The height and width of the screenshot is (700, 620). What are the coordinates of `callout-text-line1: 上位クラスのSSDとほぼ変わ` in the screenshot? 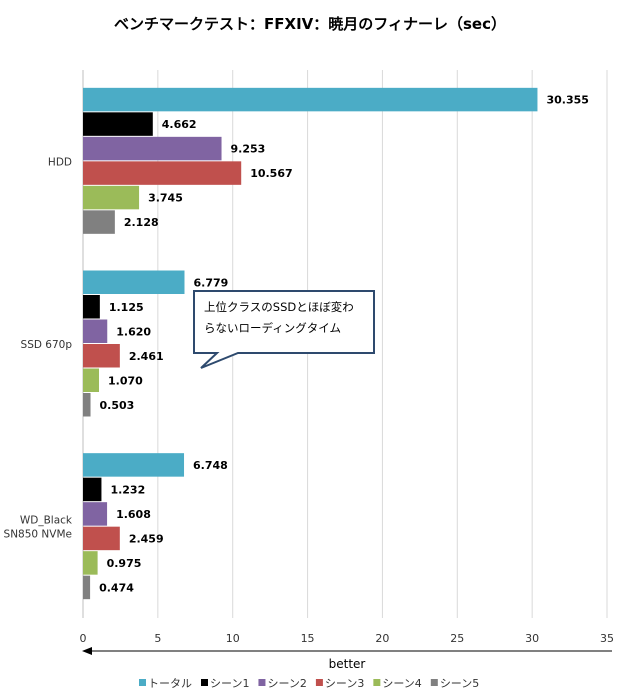 It's located at (279, 307).